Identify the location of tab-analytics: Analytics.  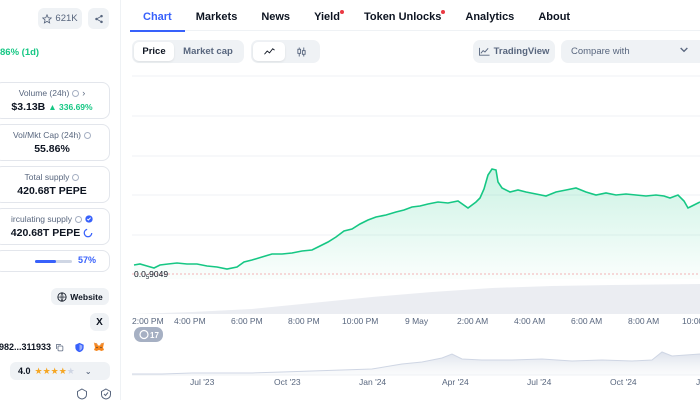
(489, 15).